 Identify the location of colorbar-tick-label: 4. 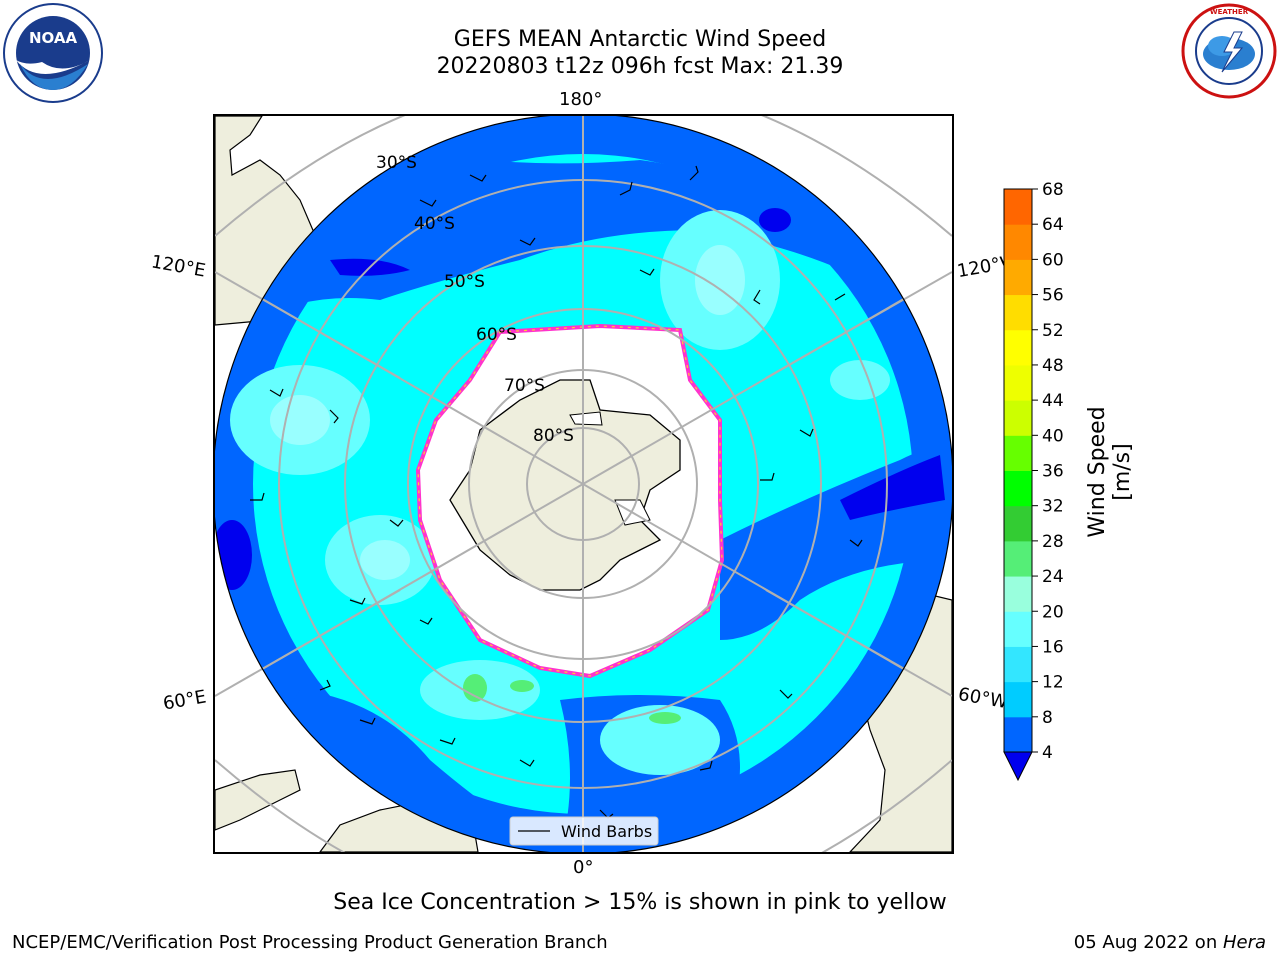
(1047, 753).